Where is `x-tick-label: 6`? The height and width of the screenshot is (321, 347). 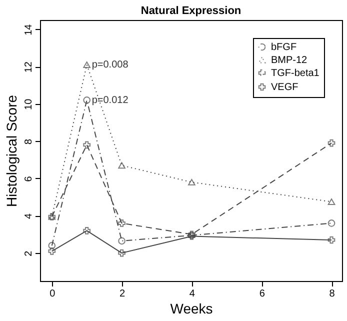 x-tick-label: 6 is located at coordinates (262, 294).